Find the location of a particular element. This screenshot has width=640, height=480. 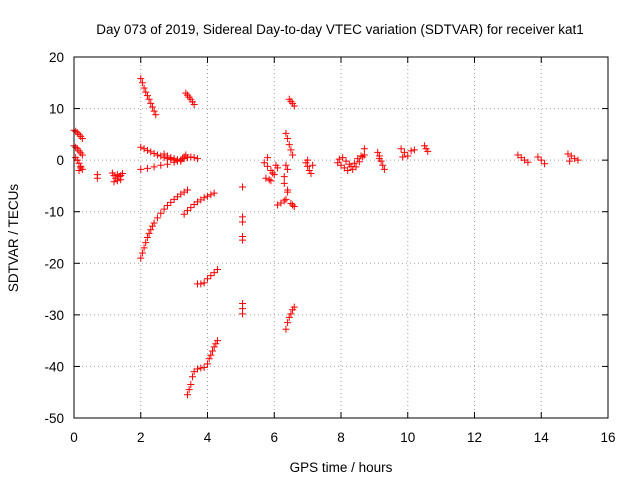

series-arc-v is located at coordinates (290, 318).